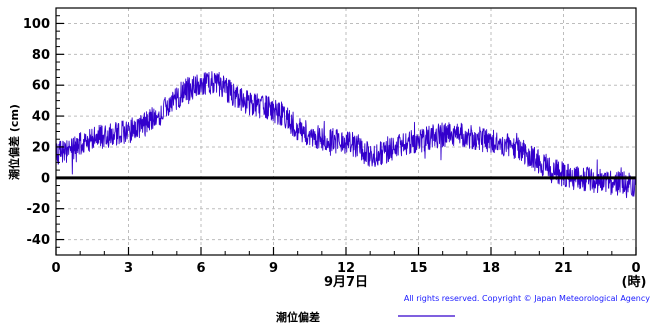 This screenshot has height=326, width=652. What do you see at coordinates (491, 268) in the screenshot?
I see `x-tick-label: 18` at bounding box center [491, 268].